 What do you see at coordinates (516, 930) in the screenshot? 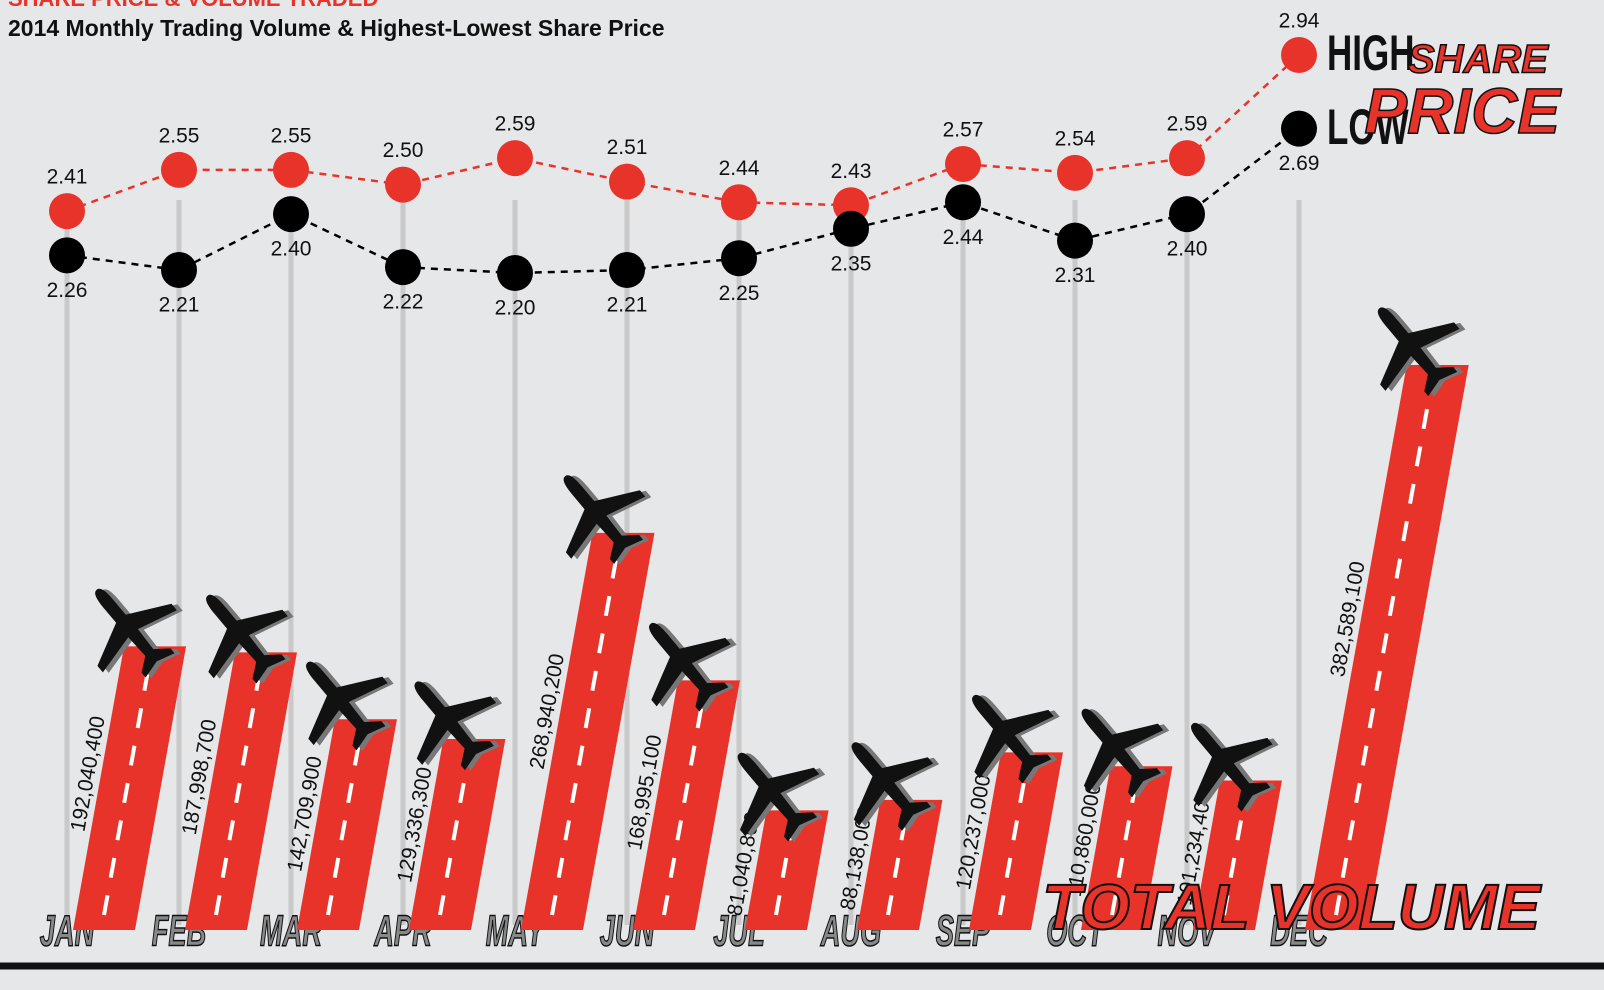
I see `x-tick-label: MAY` at bounding box center [516, 930].